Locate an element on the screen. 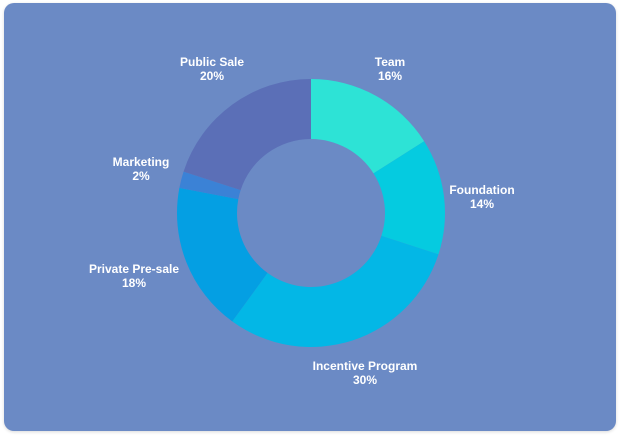 This screenshot has width=628, height=442. slice-label-marketing: Marketing is located at coordinates (141, 162).